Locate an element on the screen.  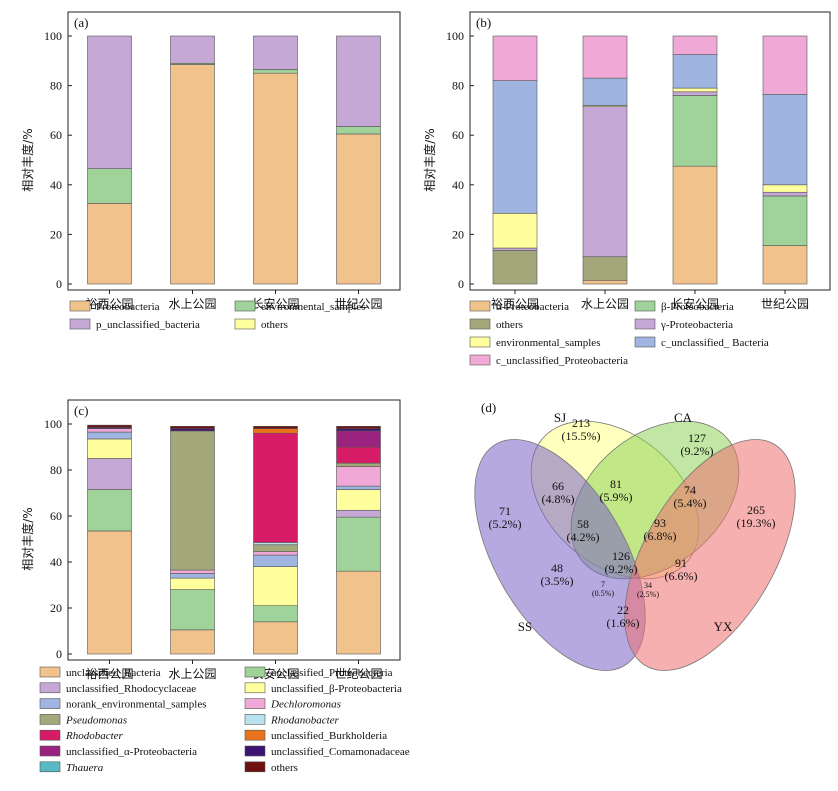
venn-region-count: 127 is located at coordinates (697, 438).